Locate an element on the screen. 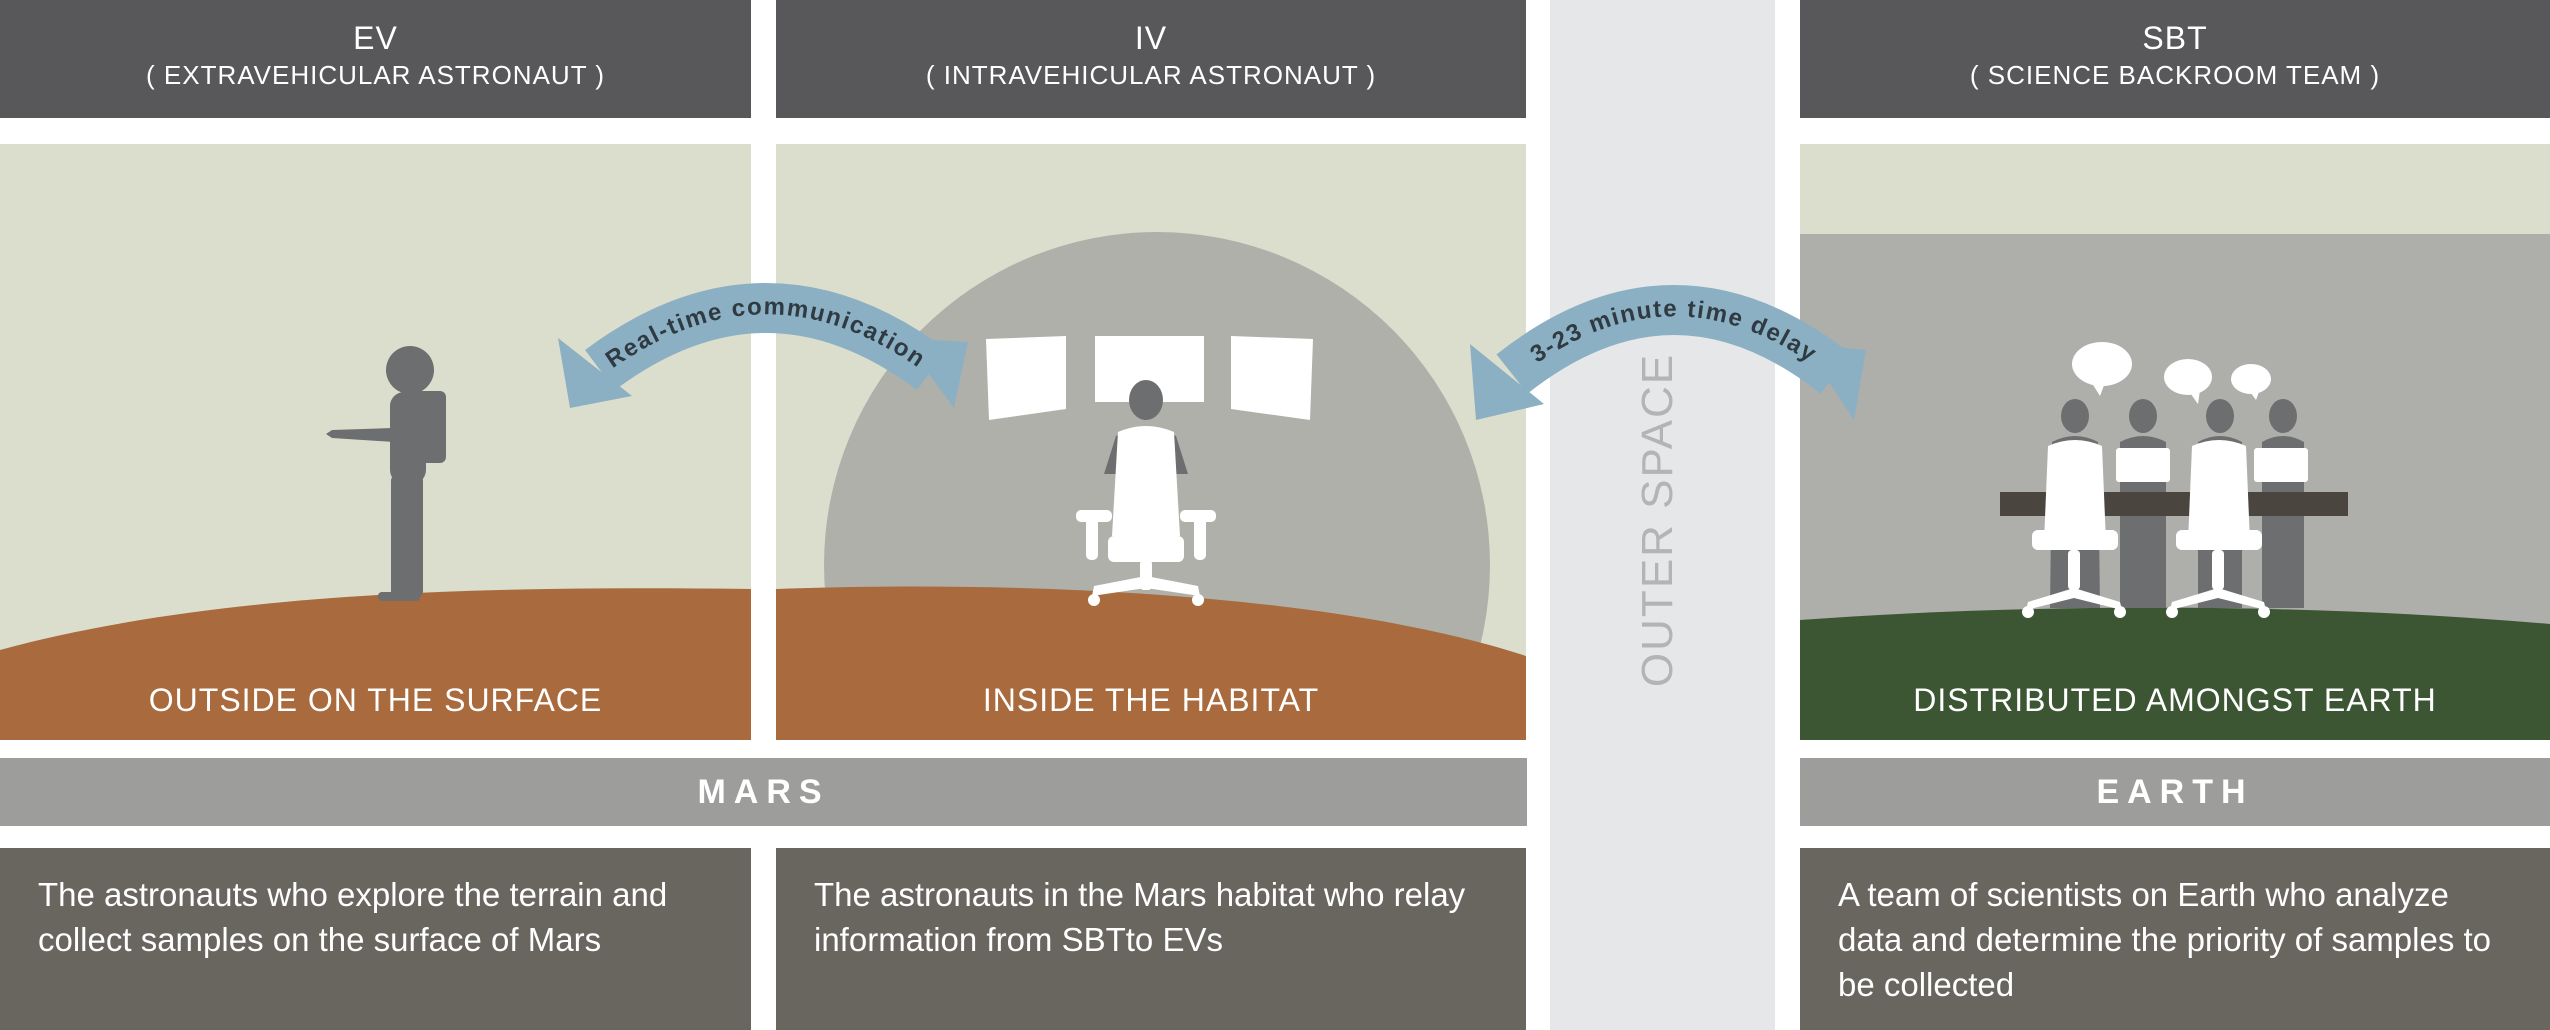 The width and height of the screenshot is (2550, 1030). astronaut-icon is located at coordinates (386, 473).